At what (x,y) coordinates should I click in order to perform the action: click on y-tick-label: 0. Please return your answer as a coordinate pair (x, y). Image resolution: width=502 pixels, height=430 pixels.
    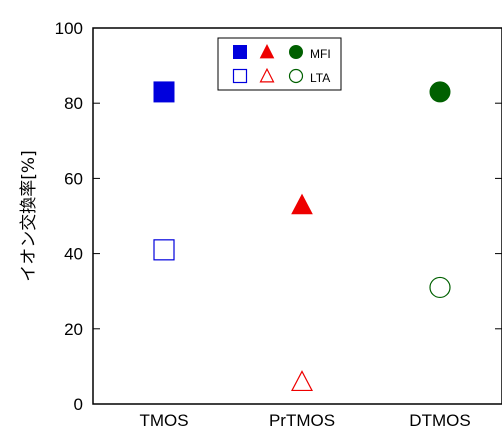
    Looking at the image, I should click on (78, 404).